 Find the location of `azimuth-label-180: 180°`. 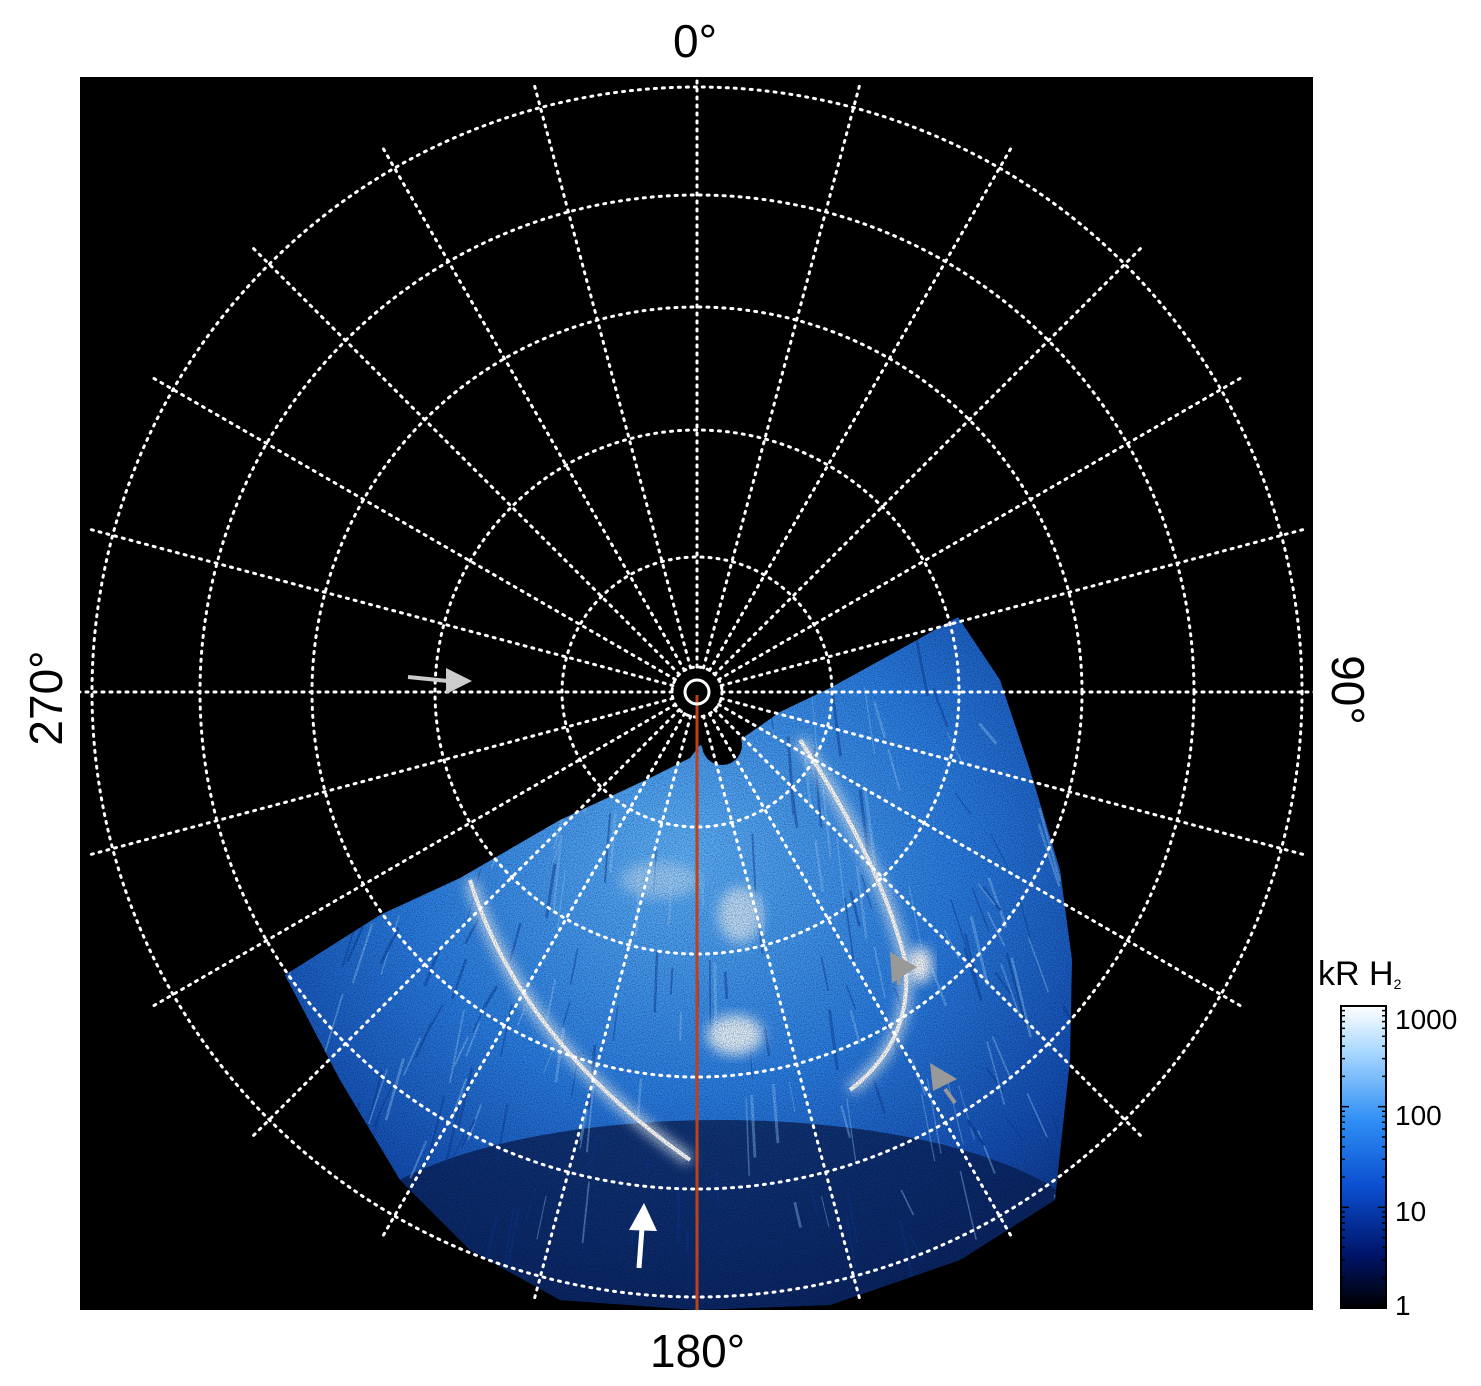

azimuth-label-180: 180° is located at coordinates (698, 1351).